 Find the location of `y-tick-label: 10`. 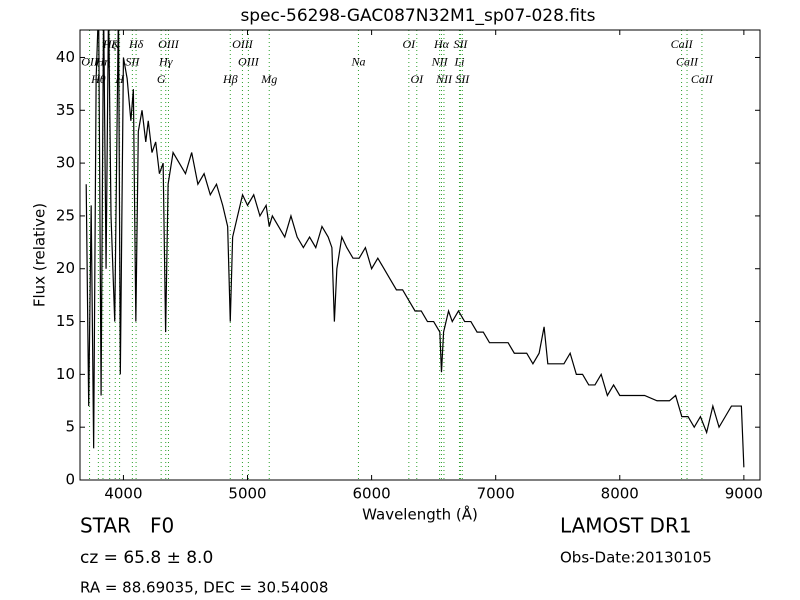

y-tick-label: 10 is located at coordinates (65, 374).